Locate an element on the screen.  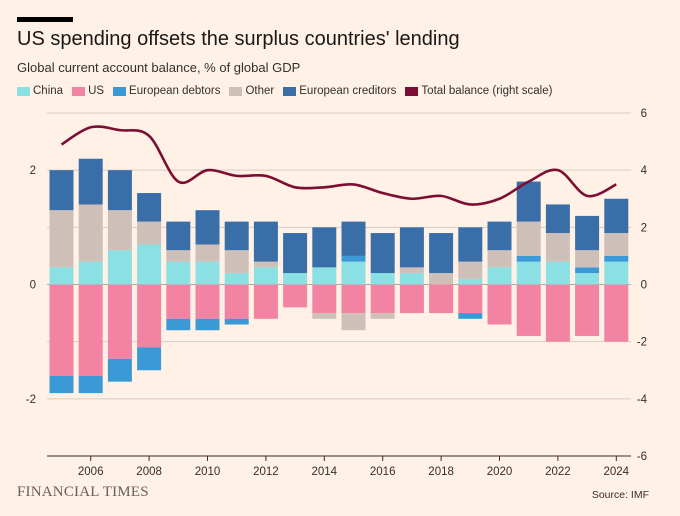
ft-brand: FINANCIAL TIMES is located at coordinates (83, 492).